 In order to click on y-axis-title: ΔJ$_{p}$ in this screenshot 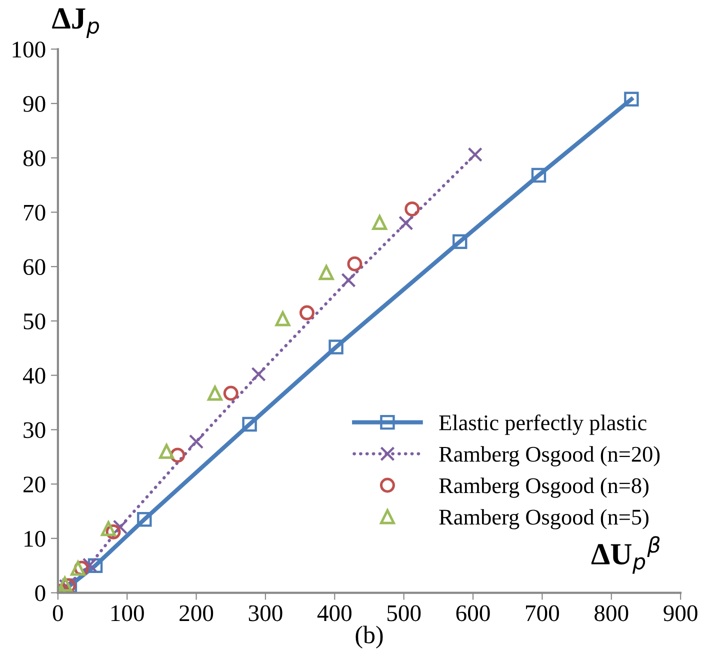, I will do `click(76, 23)`.